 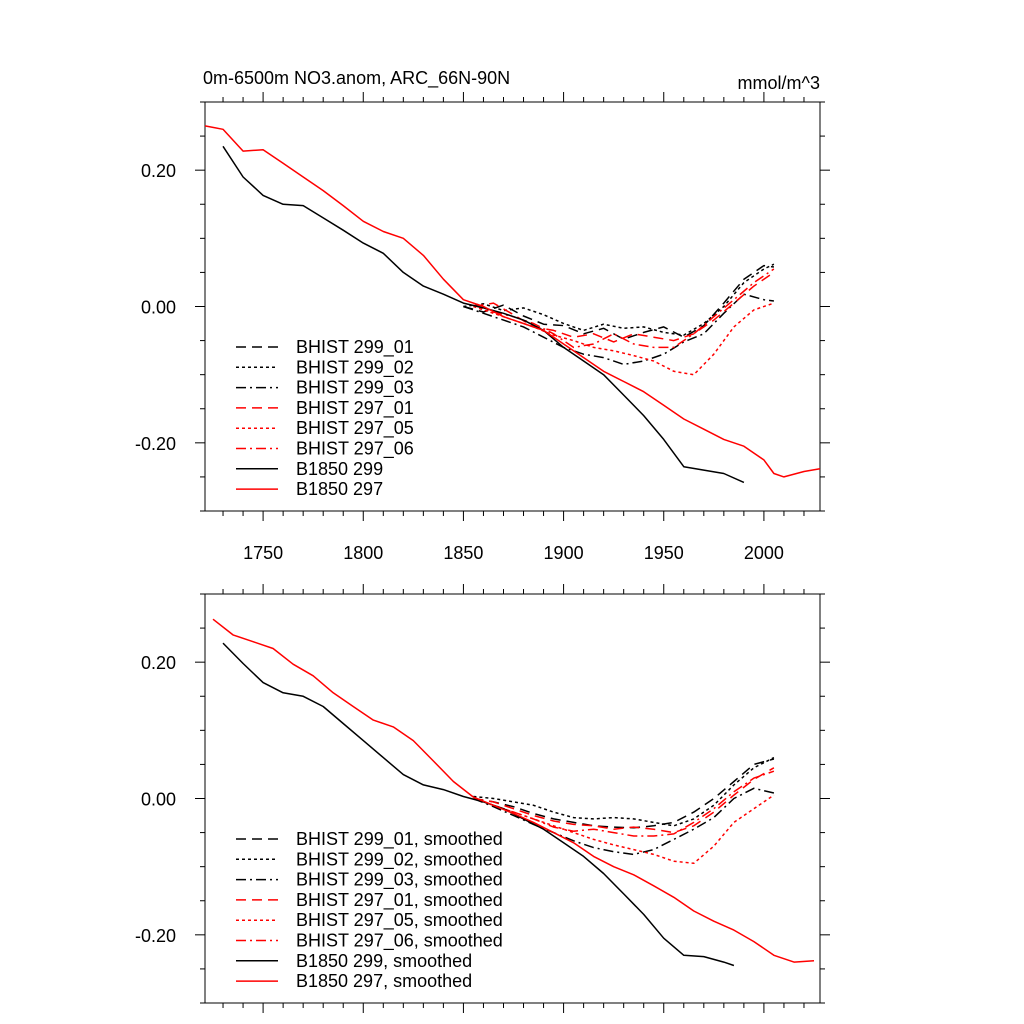 I want to click on legend-label: BHIST 297_06, smoothed, so click(x=399, y=941).